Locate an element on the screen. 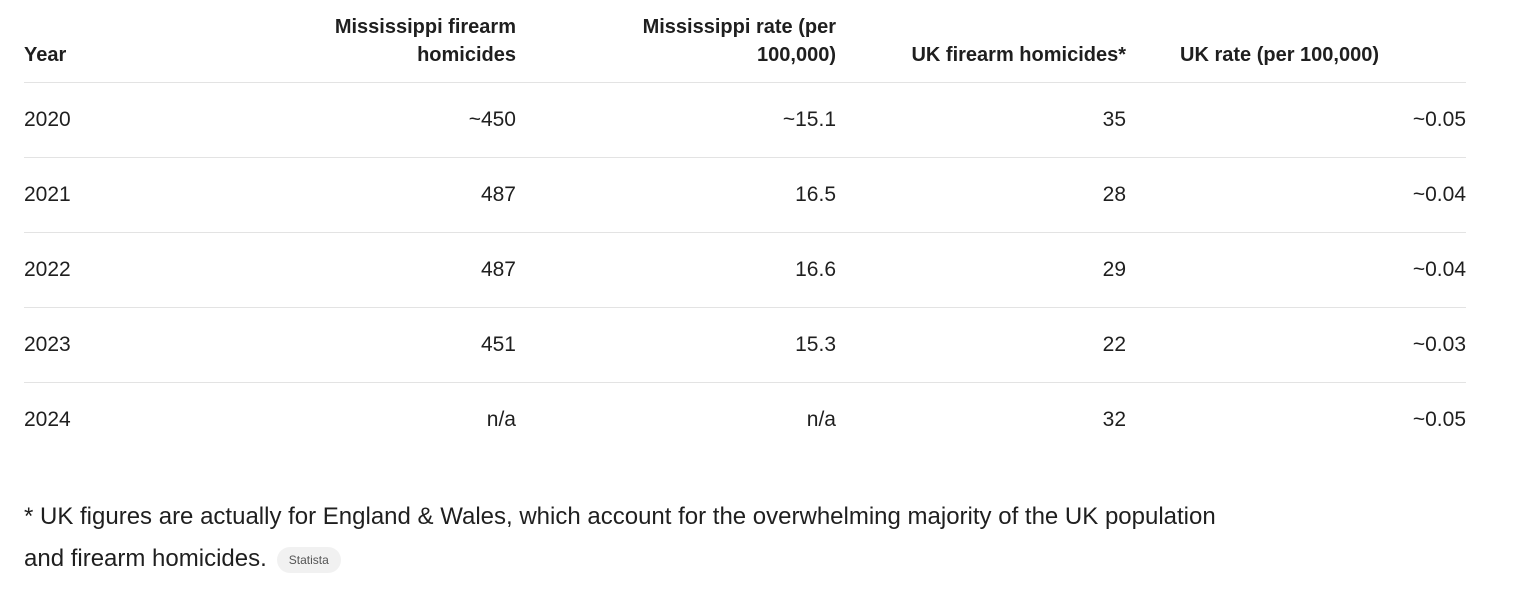  header-cell: Mississippi rate (per 100,000) is located at coordinates (739, 41).